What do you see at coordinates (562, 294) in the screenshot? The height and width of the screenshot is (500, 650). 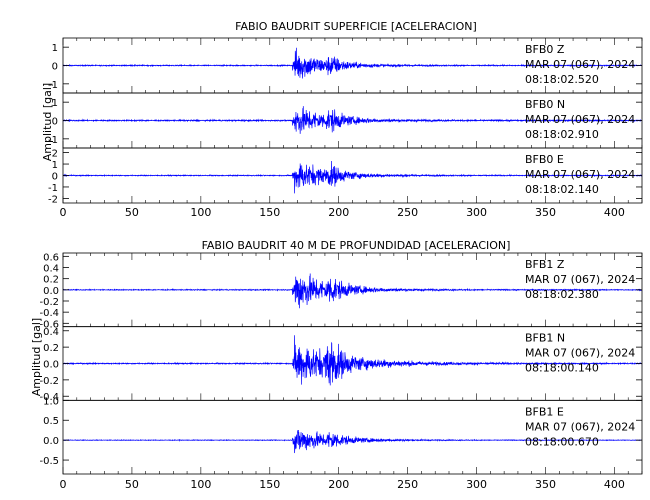 I see `time-label: 08:18:02.380` at bounding box center [562, 294].